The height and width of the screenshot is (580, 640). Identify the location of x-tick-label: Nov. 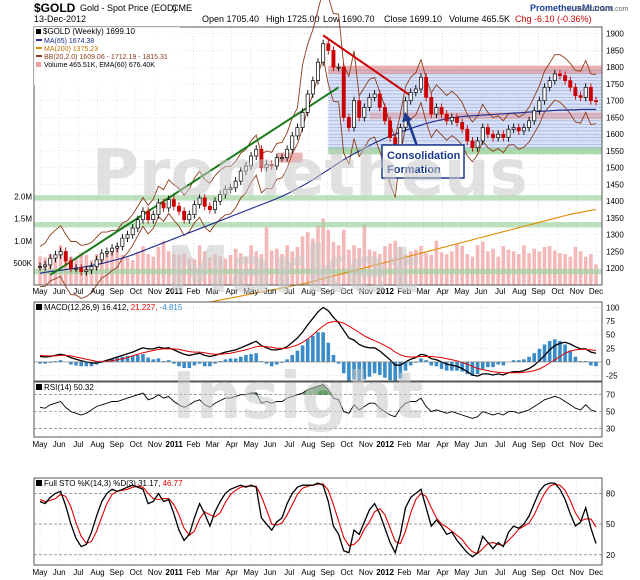
(366, 291).